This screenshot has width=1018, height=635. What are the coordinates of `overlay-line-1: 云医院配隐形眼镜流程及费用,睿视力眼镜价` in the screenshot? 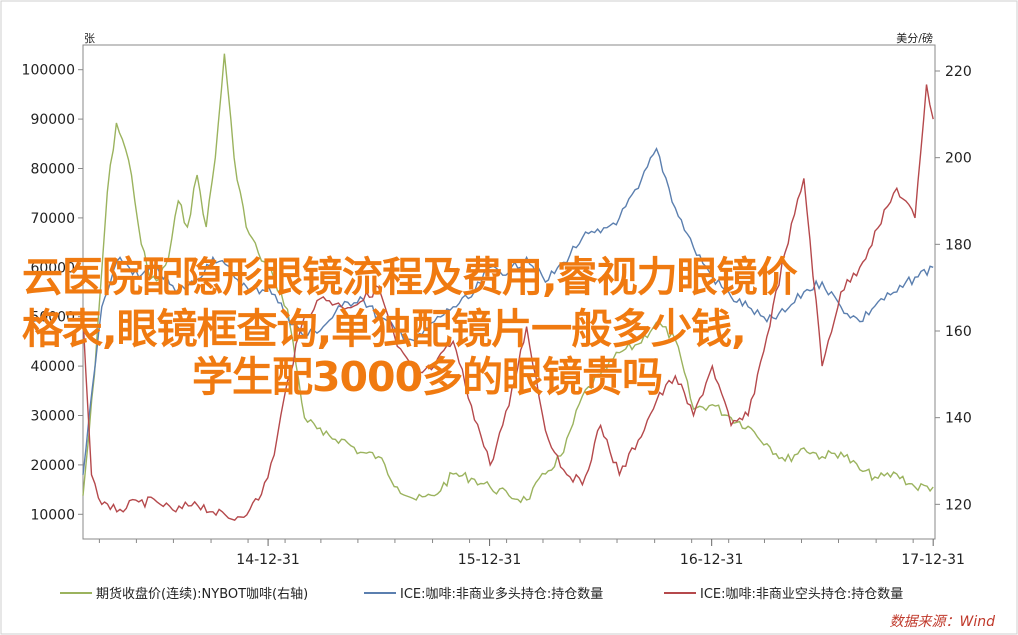 It's located at (410, 277).